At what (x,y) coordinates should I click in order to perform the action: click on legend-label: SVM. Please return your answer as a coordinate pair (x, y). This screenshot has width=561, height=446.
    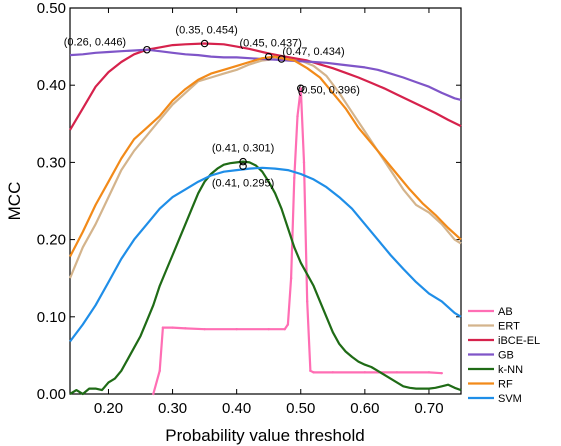
    Looking at the image, I should click on (510, 399).